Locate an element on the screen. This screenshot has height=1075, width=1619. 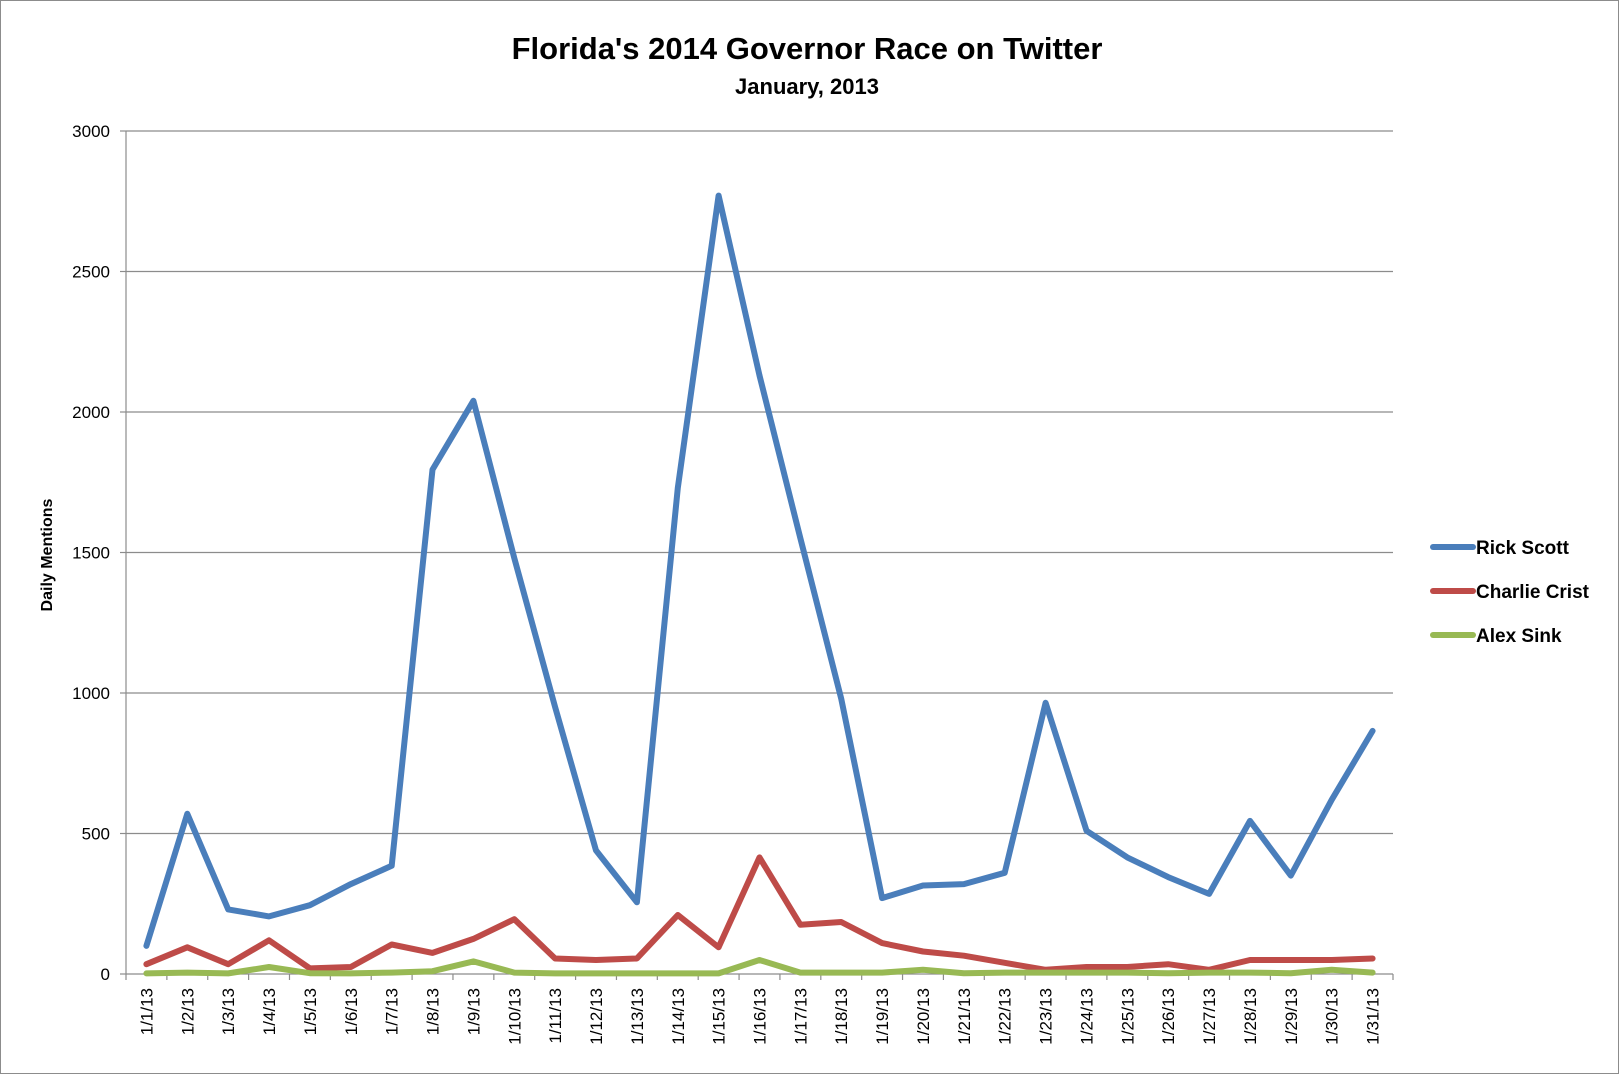
x-tick-label: 1/11/13 is located at coordinates (555, 1015).